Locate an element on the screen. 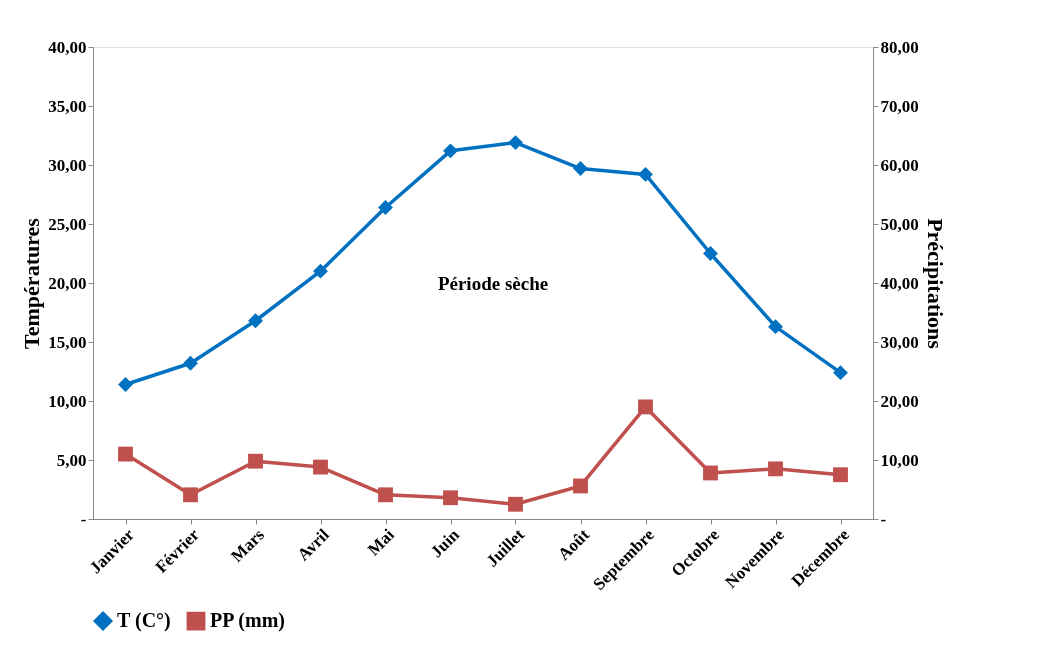  y-tick-label: 10,00 is located at coordinates (67, 401).